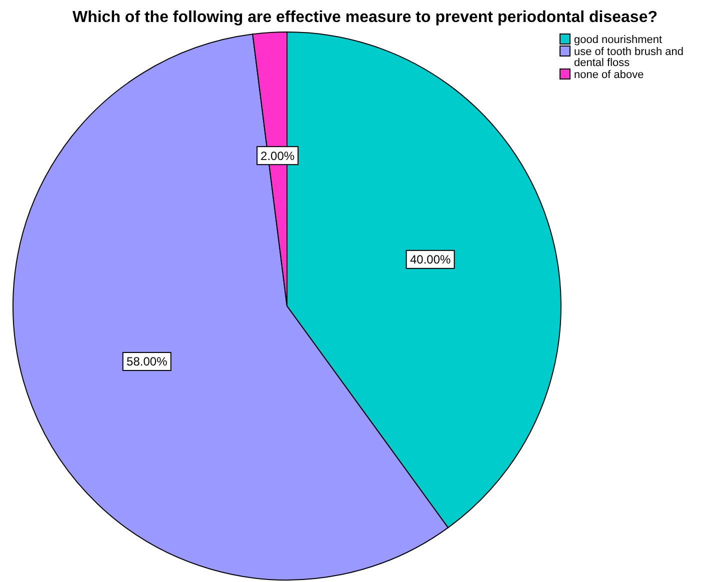 The image size is (722, 582). I want to click on data-label: 40.00%, so click(430, 259).